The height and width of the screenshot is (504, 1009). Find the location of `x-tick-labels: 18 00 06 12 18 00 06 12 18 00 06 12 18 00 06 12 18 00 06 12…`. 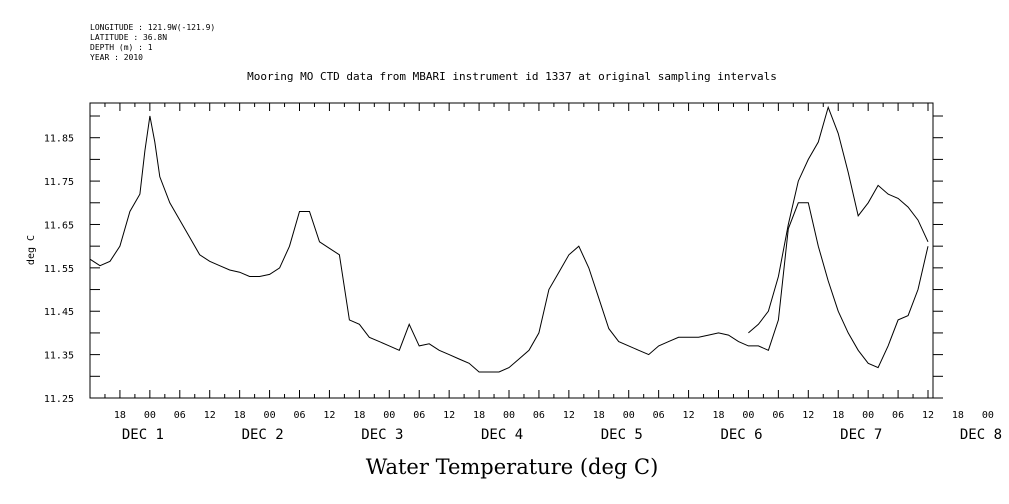

x-tick-labels: 18 00 06 12 18 00 06 12 18 00 06 12 18 00 06 12 18 00 06 12… is located at coordinates (554, 415).